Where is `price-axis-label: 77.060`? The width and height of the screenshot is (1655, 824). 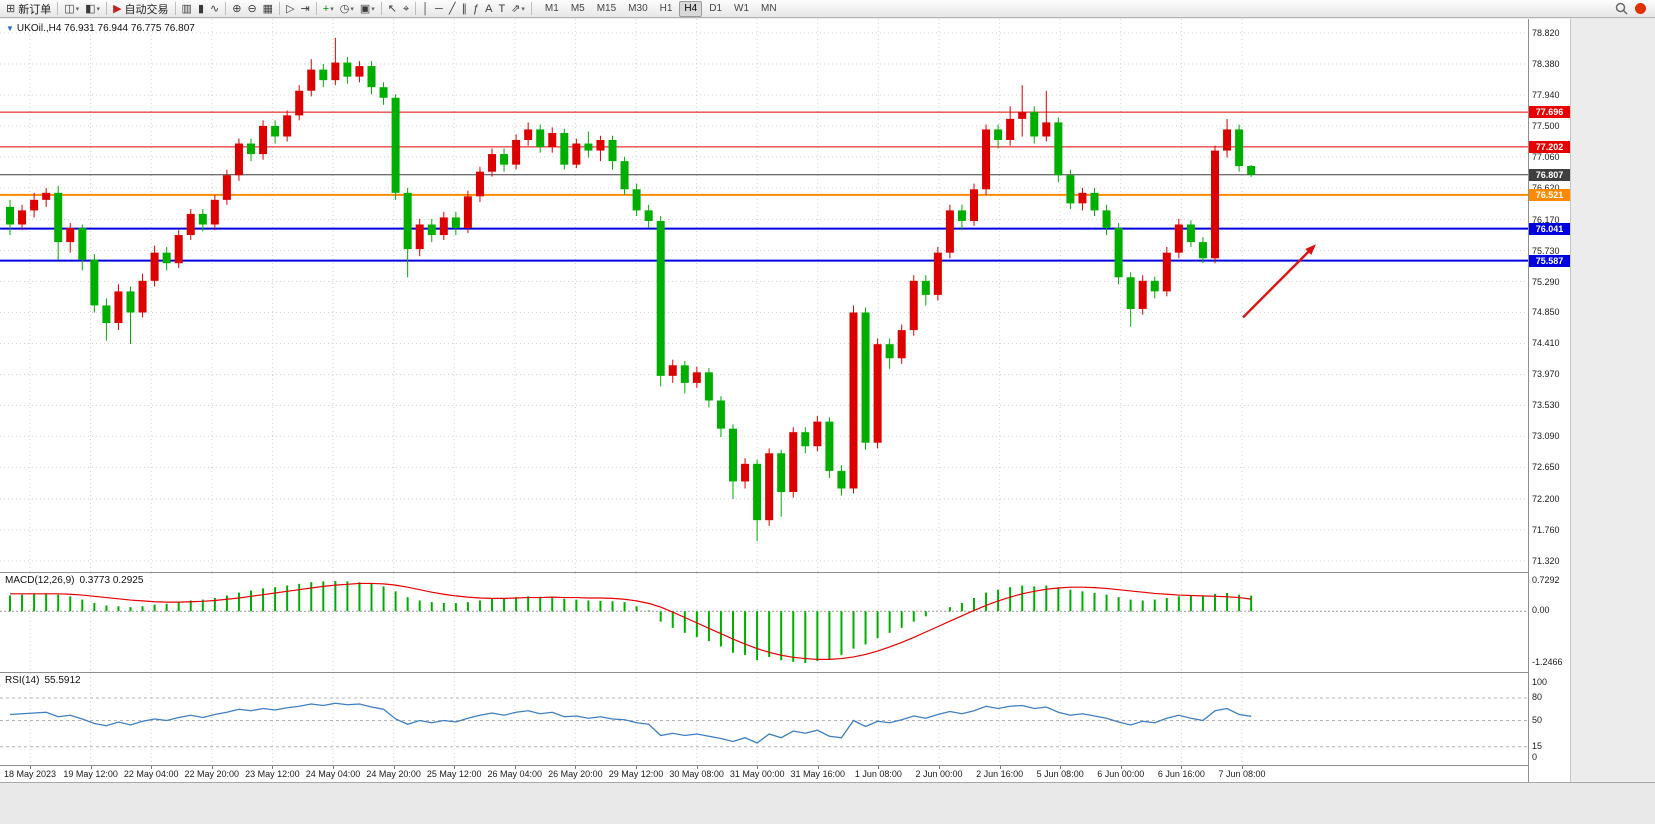
price-axis-label: 77.060 is located at coordinates (1546, 156).